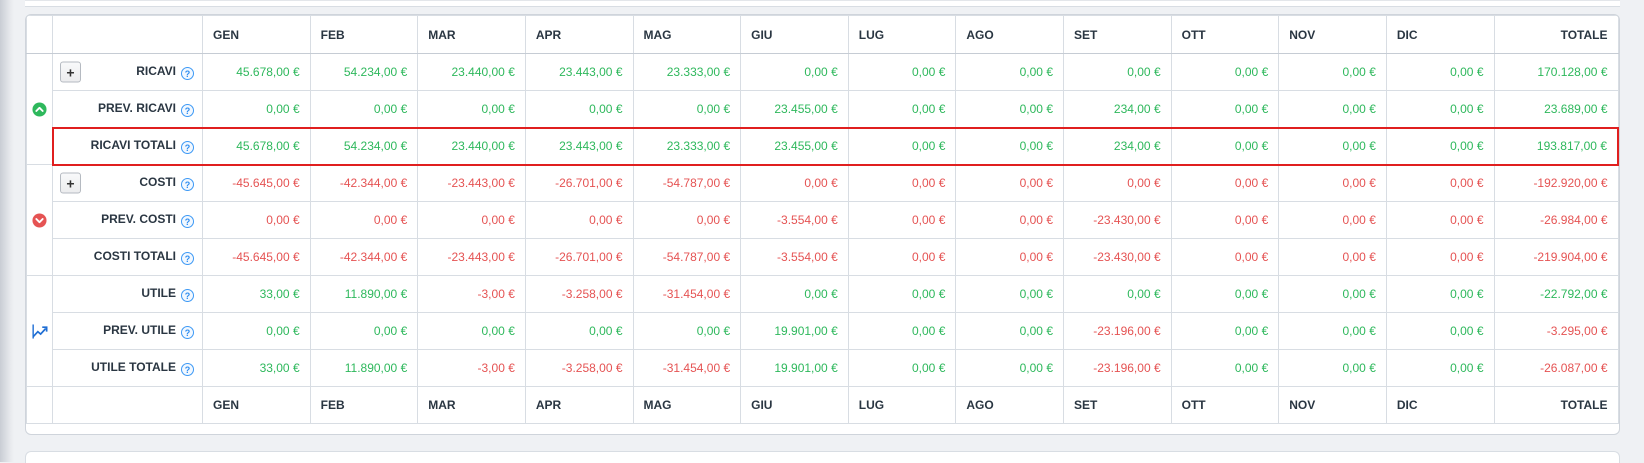 Image resolution: width=1644 pixels, height=463 pixels. What do you see at coordinates (1009, 294) in the screenshot?
I see `value-cell-utile-ago: 0,00 €` at bounding box center [1009, 294].